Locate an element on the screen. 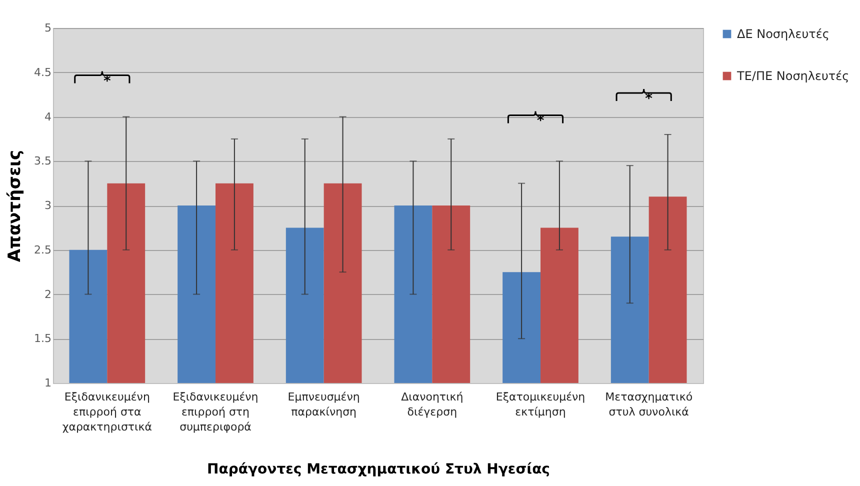 The image size is (860, 486). legend-label: ΤΕ/ΠΕ Νοσηλευτές is located at coordinates (793, 76).